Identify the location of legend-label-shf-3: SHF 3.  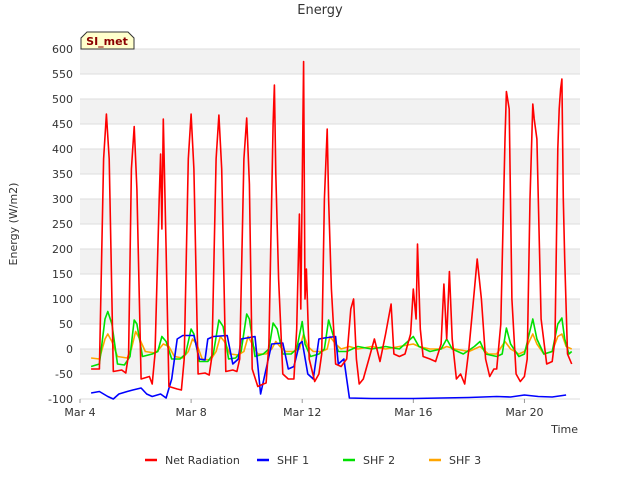
(465, 460).